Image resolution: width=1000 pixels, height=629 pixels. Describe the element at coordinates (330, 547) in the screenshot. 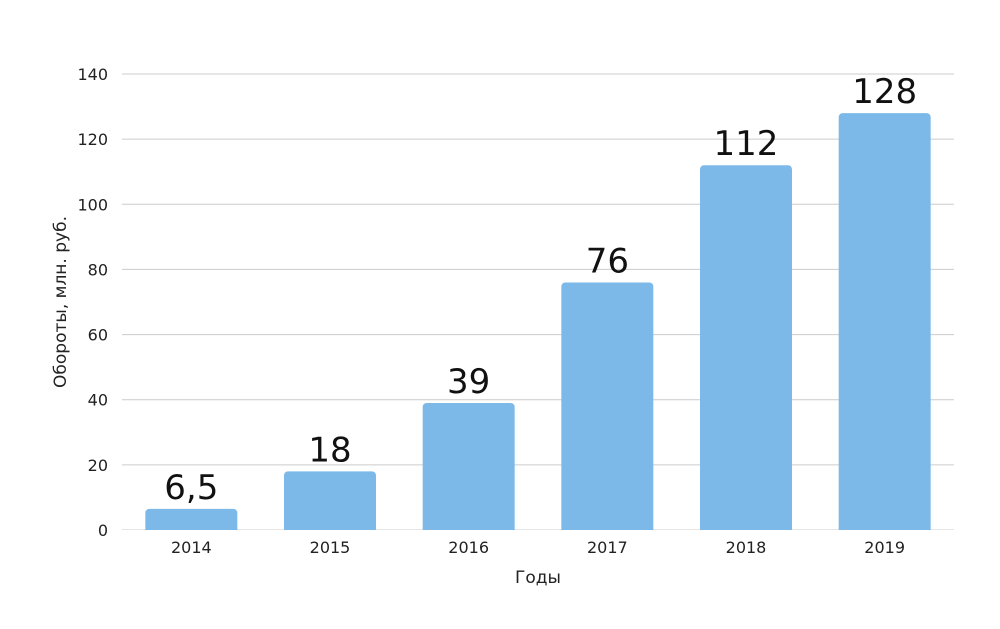

I see `x-tick-label: 2015` at that location.